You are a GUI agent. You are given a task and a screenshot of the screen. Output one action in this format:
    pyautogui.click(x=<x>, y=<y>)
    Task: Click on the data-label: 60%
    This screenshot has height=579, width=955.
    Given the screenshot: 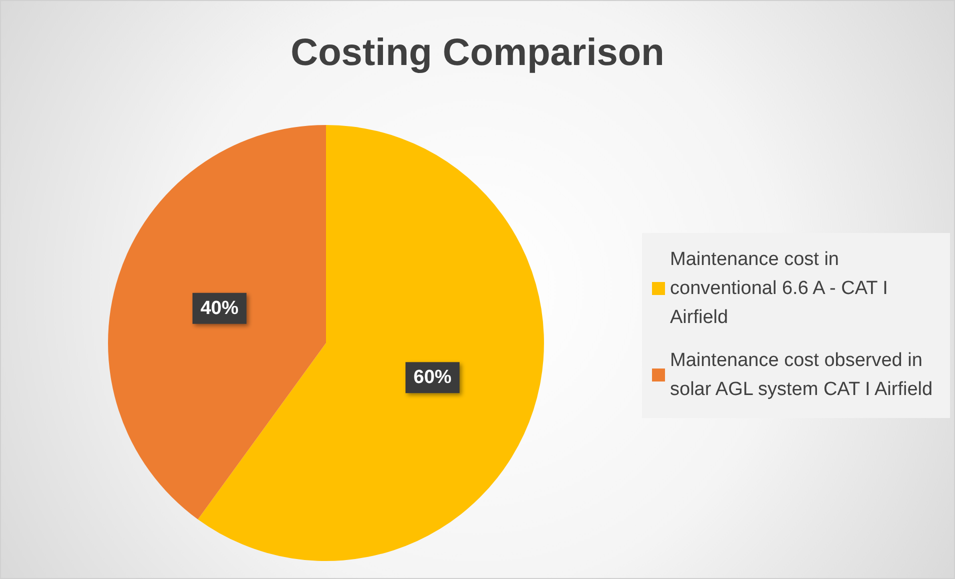 What is the action you would take?
    pyautogui.click(x=433, y=377)
    